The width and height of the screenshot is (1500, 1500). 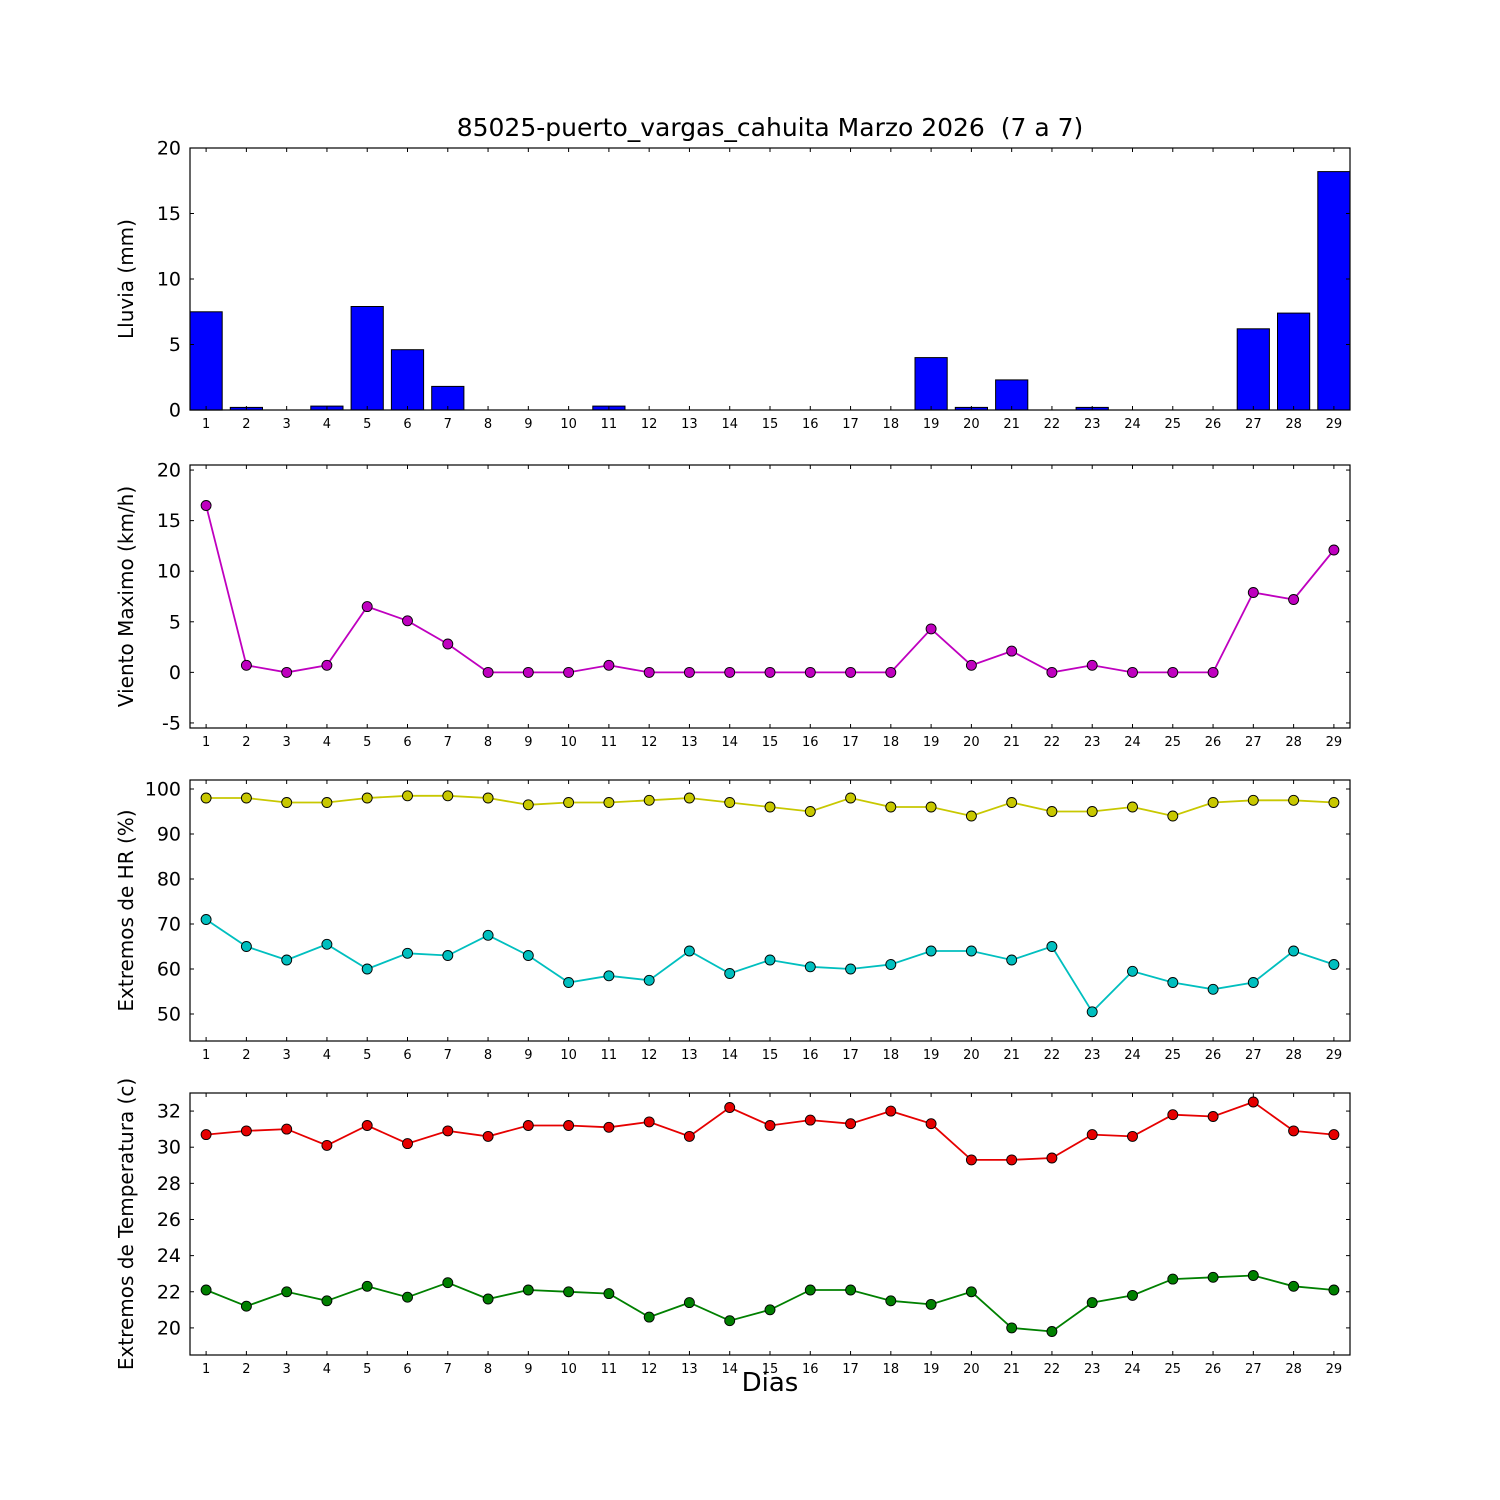 What do you see at coordinates (448, 1369) in the screenshot?
I see `x-tick-label-extremos_temperatura: 7` at bounding box center [448, 1369].